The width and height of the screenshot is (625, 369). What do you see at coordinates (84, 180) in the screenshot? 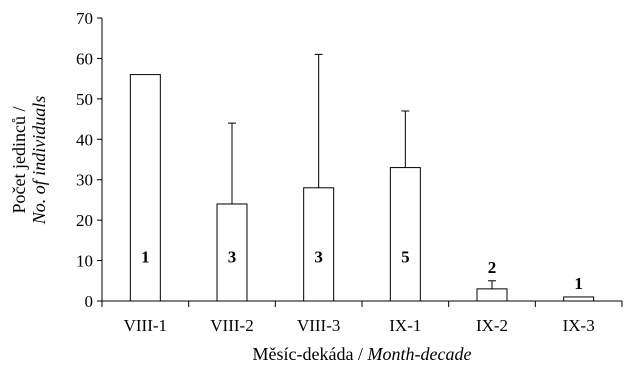
I see `y-tick-label: 30` at bounding box center [84, 180].